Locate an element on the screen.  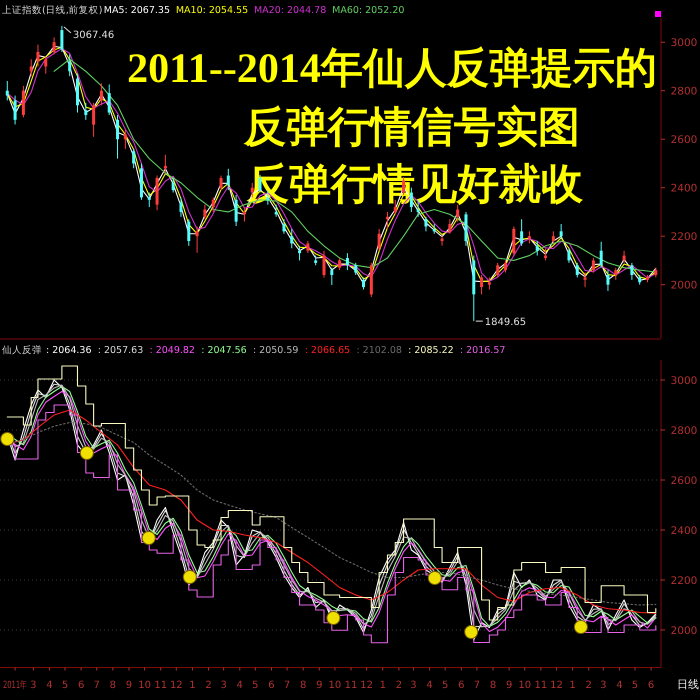
text: : 2066.65 is located at coordinates (327, 350).